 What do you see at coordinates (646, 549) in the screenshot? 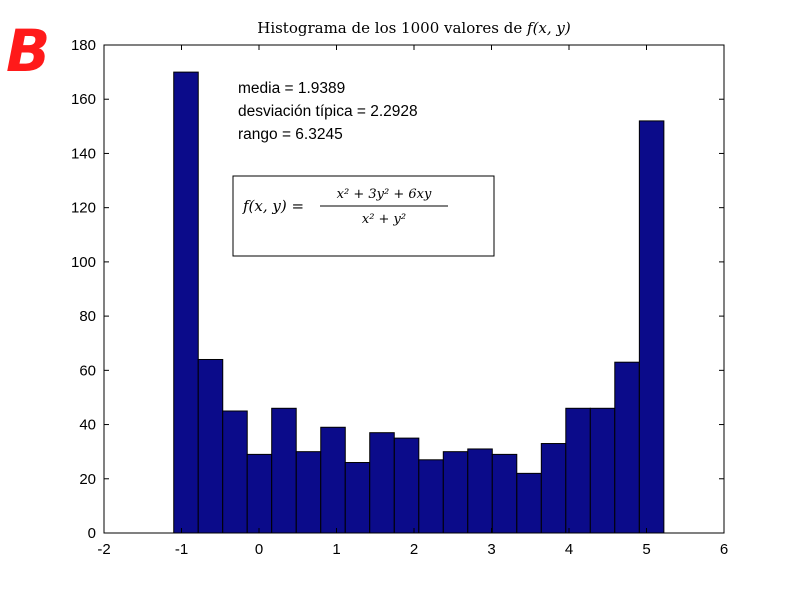
I see `x-tick-label: 5` at bounding box center [646, 549].